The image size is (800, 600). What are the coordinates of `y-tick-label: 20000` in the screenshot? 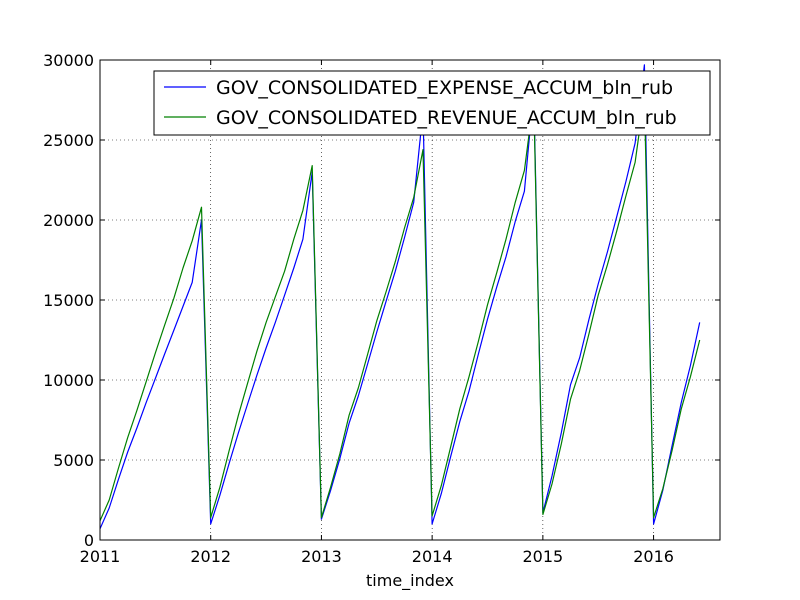 It's located at (68, 220).